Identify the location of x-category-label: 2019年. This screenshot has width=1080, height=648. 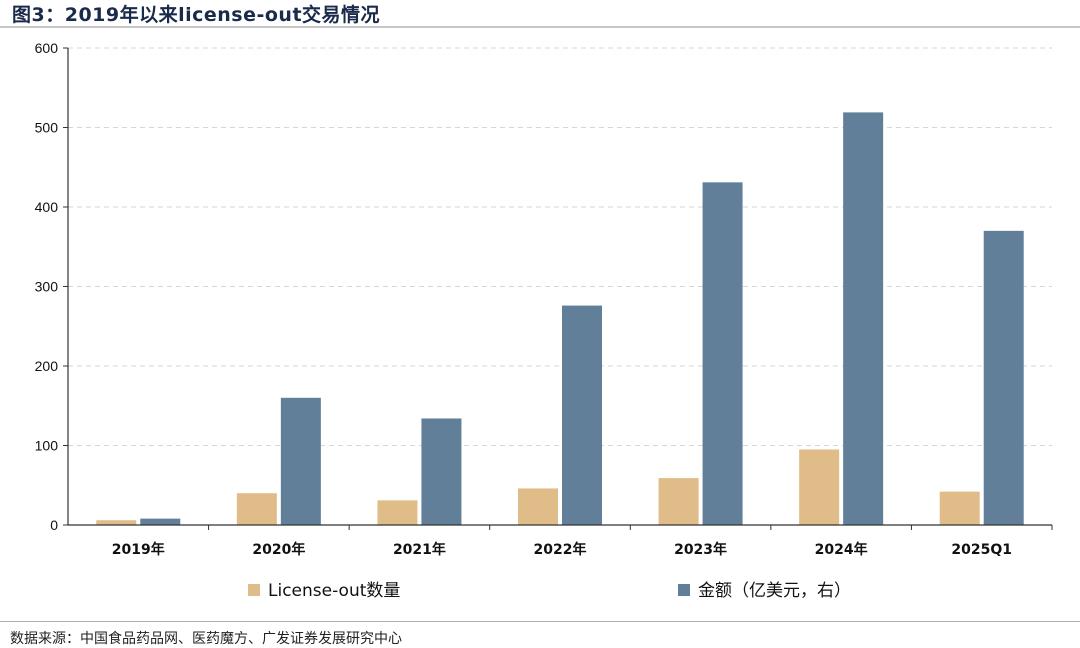
(138, 549).